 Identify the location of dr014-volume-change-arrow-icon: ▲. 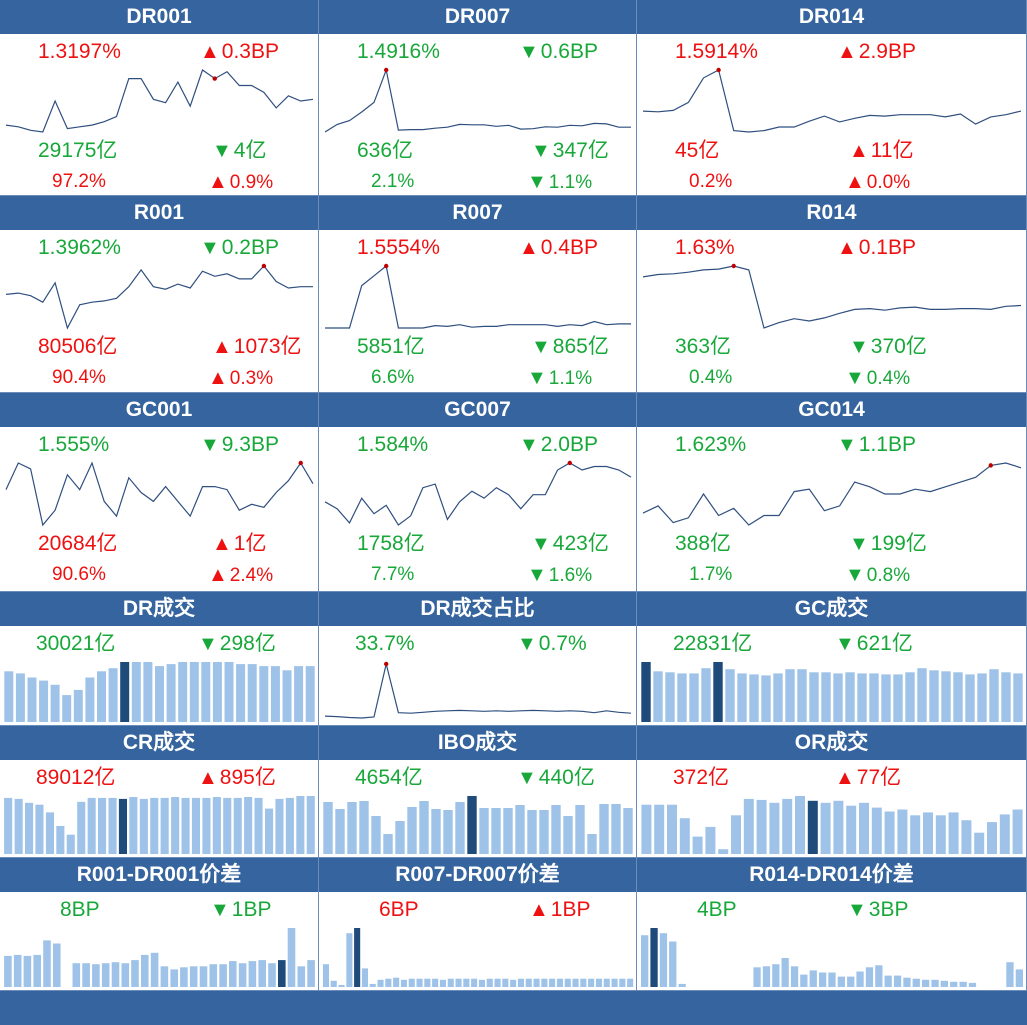
(859, 151).